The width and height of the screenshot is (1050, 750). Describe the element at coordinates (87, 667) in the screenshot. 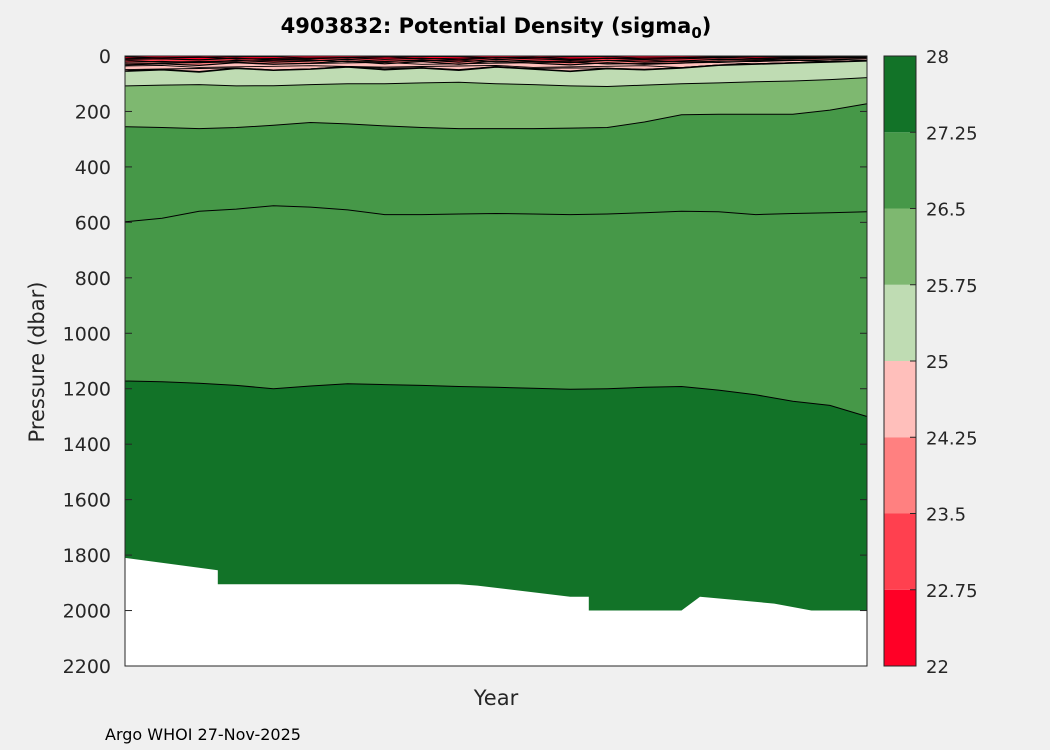

I see `y-tick-label: 2200` at that location.